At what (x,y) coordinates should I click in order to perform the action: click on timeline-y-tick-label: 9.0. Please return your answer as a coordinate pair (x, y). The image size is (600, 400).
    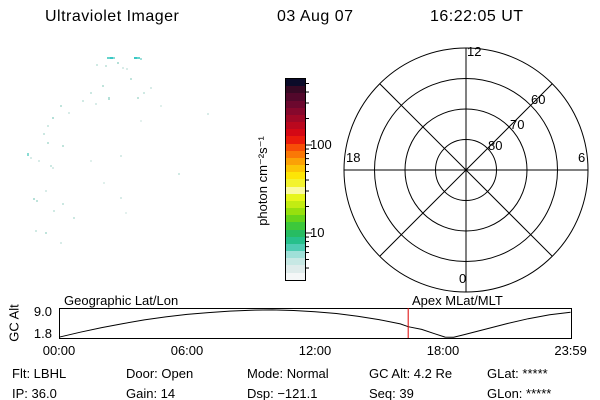
    Looking at the image, I should click on (42, 311).